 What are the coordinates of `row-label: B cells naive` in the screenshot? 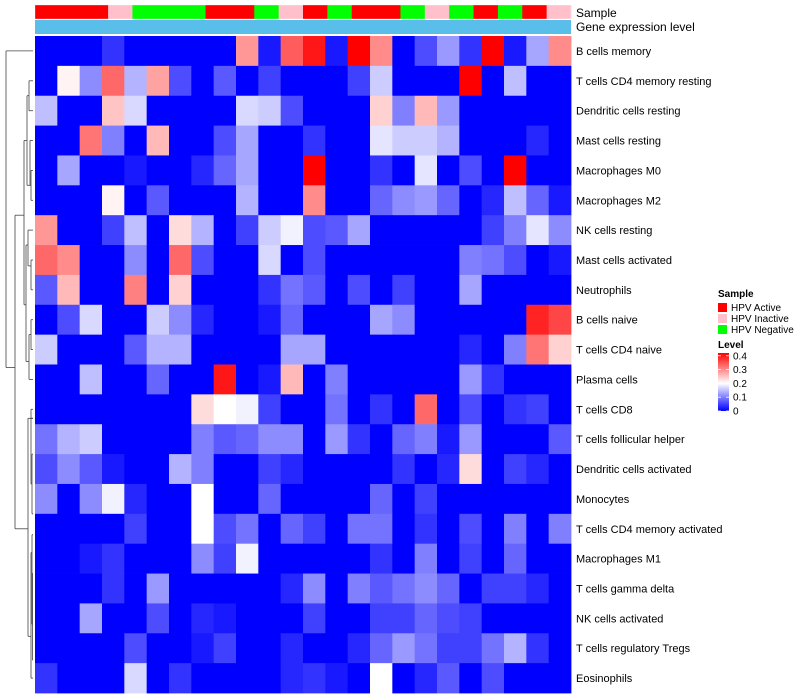 It's located at (607, 321).